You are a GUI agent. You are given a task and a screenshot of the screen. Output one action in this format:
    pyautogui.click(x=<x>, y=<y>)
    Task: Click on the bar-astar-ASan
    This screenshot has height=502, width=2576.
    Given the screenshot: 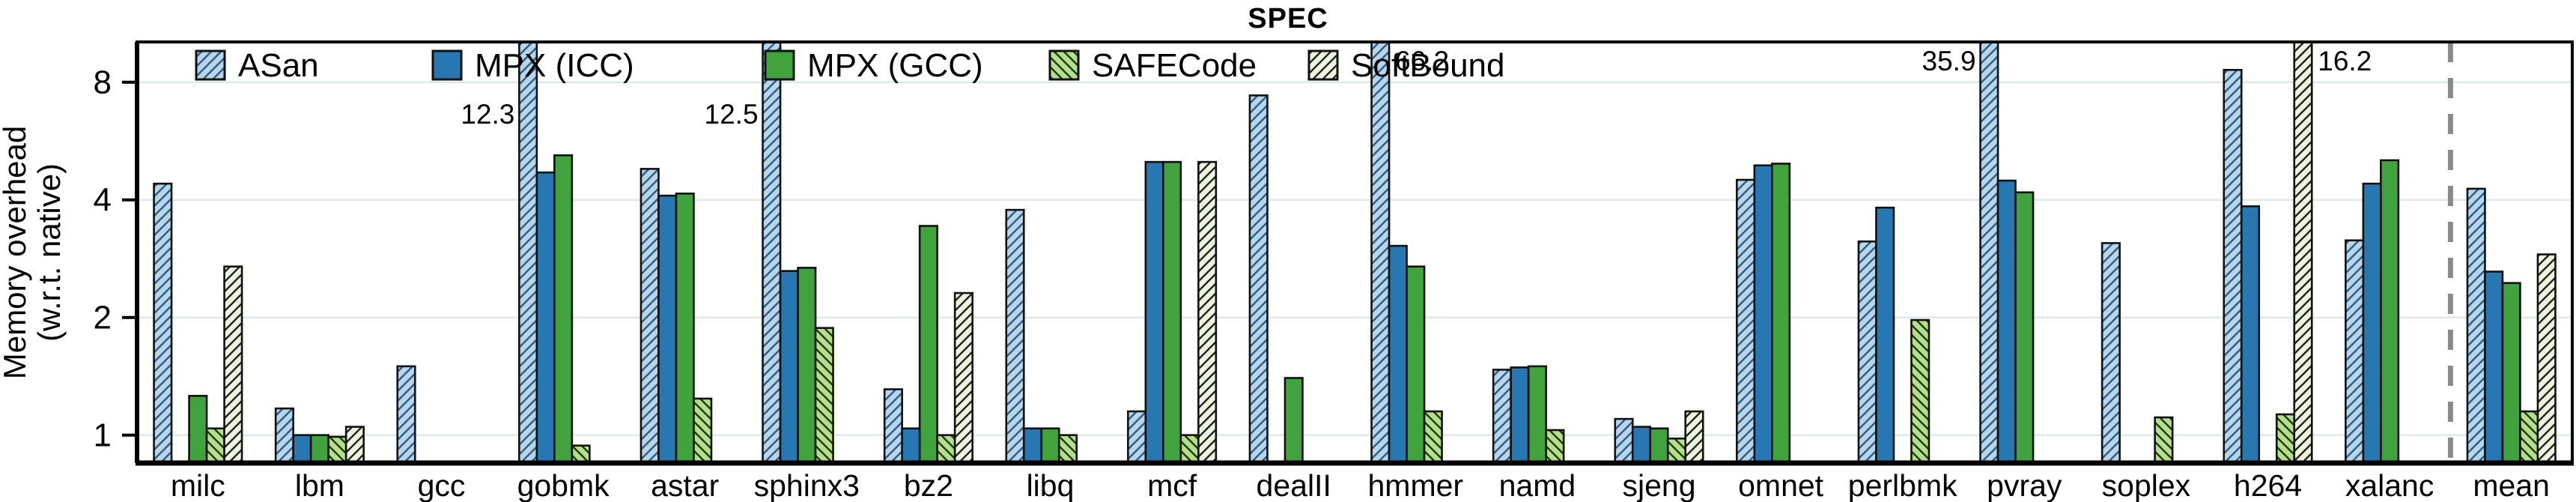 What is the action you would take?
    pyautogui.click(x=650, y=316)
    